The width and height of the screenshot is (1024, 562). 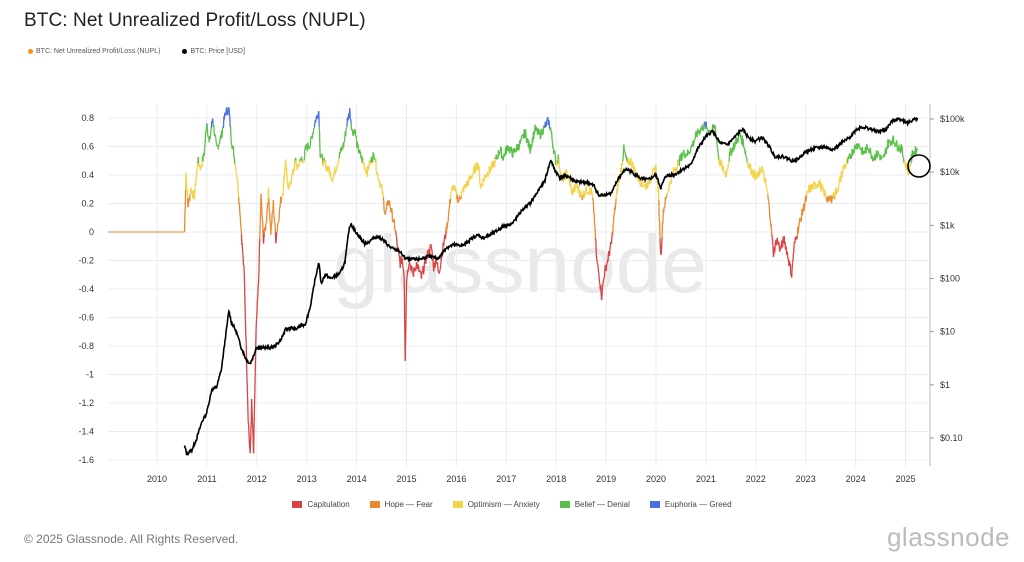 I want to click on legend-dot-price, so click(x=185, y=51).